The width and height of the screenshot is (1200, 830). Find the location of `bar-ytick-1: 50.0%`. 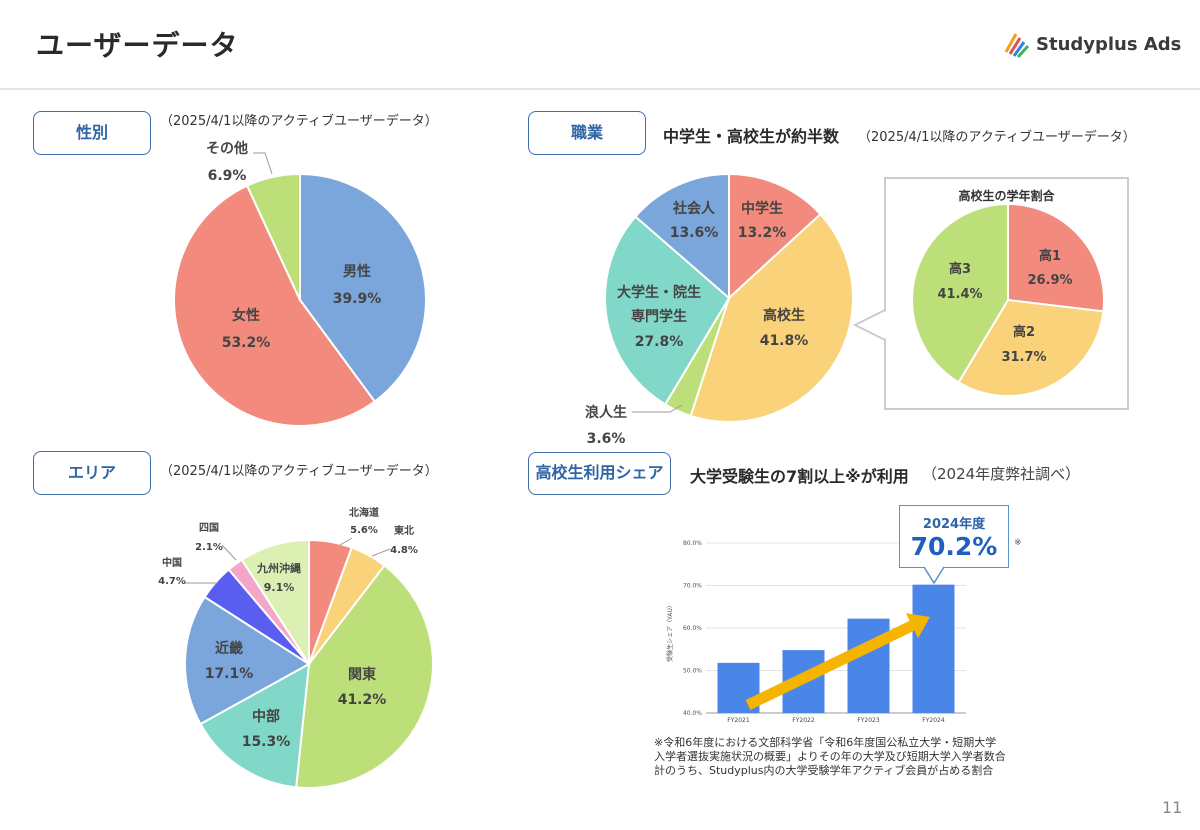

bar-ytick-1: 50.0% is located at coordinates (692, 671).